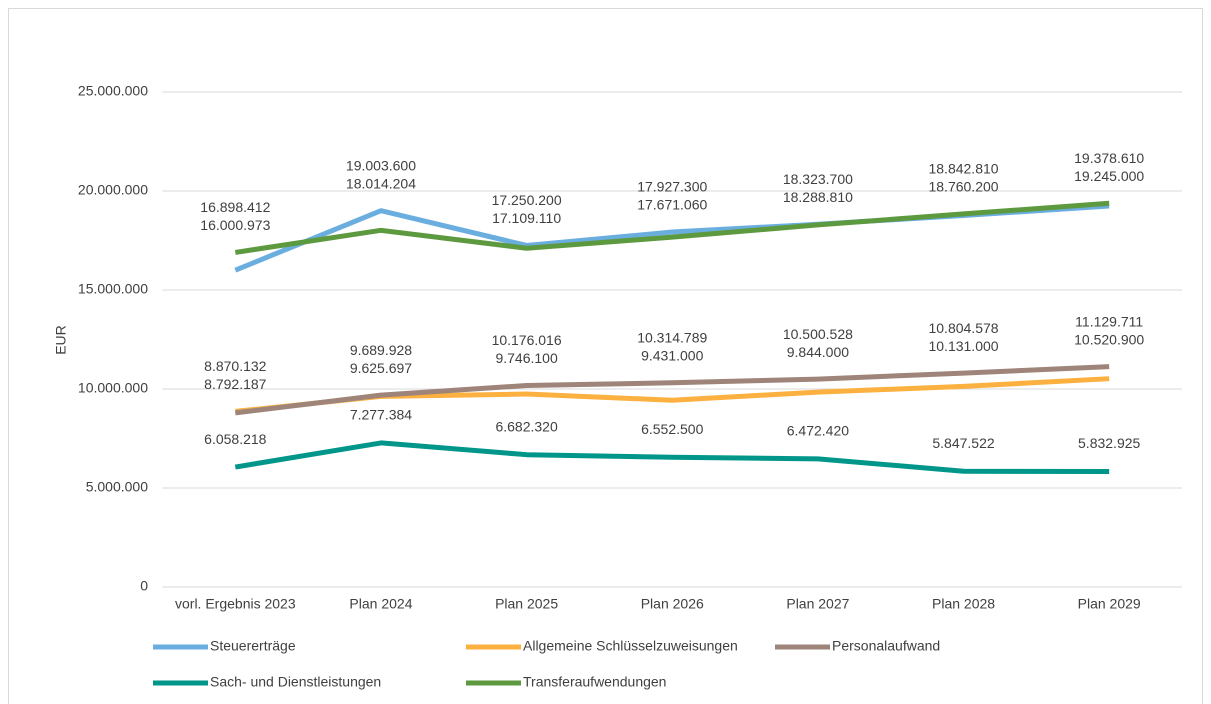 This screenshot has width=1211, height=704. Describe the element at coordinates (381, 350) in the screenshot. I see `data-label: 9.689.928` at that location.